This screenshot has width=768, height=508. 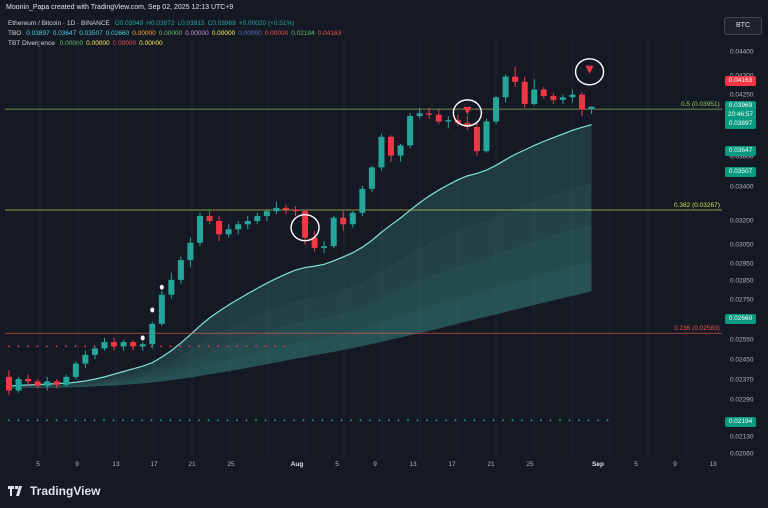 What do you see at coordinates (38, 33) in the screenshot?
I see `legend-value: 0.03897` at bounding box center [38, 33].